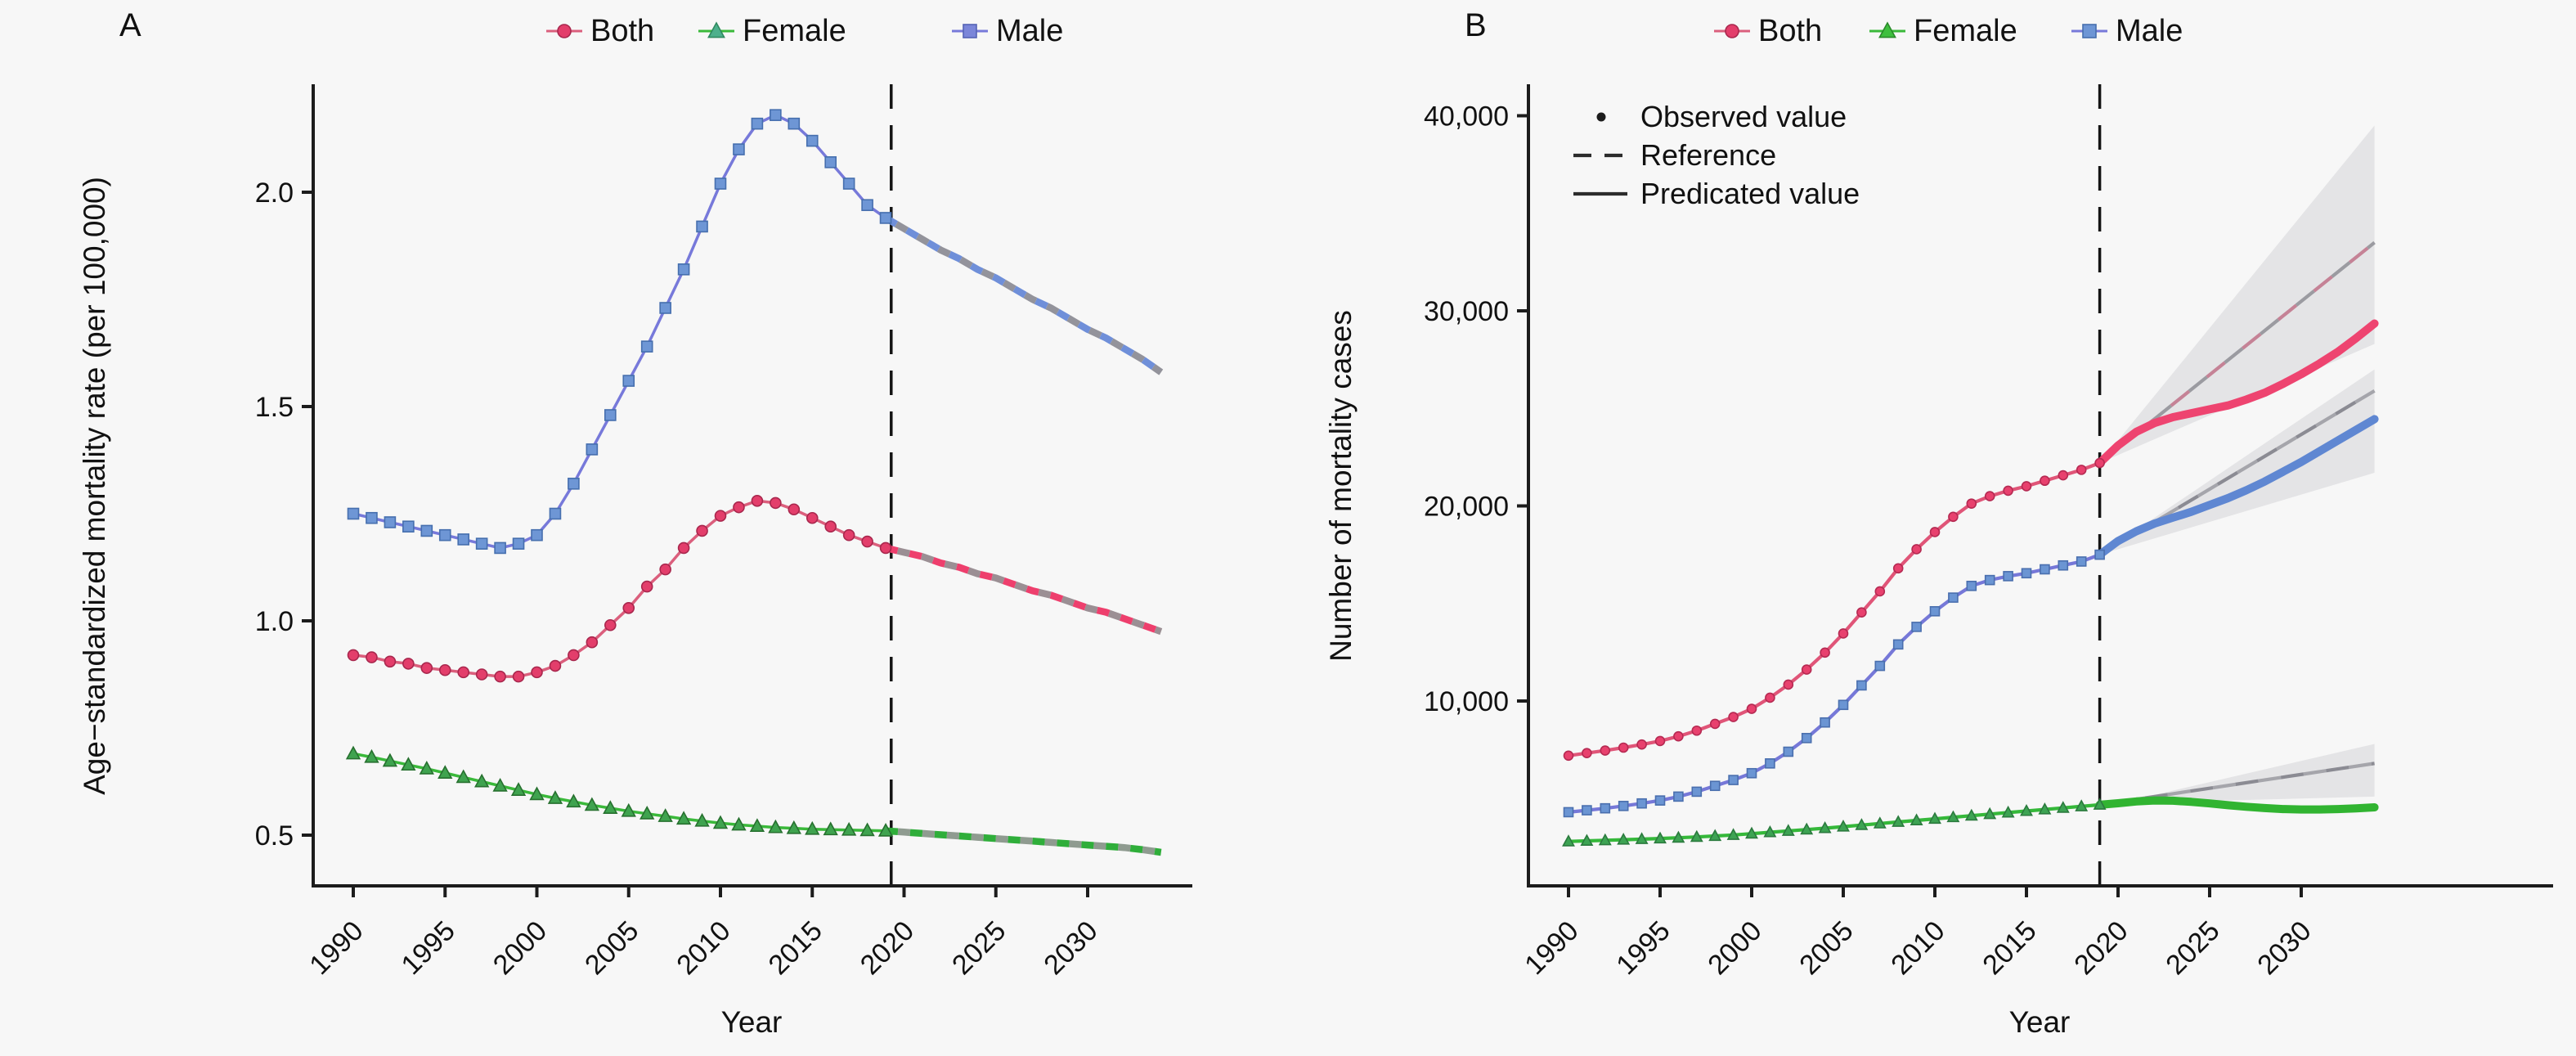 This screenshot has width=2576, height=1056. I want to click on observed-line-both, so click(619, 588).